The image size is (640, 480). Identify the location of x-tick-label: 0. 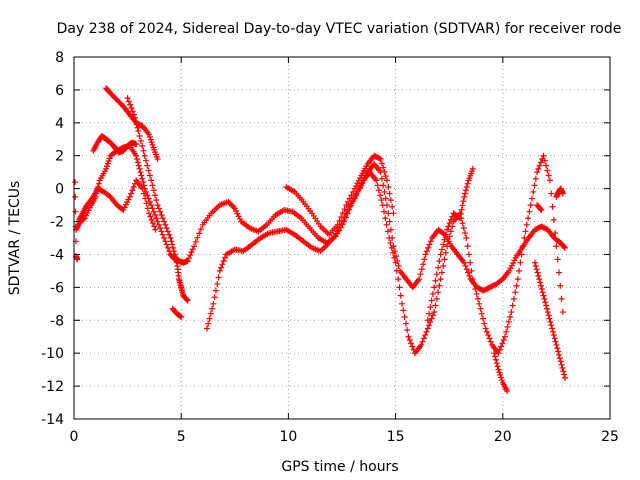
(74, 437).